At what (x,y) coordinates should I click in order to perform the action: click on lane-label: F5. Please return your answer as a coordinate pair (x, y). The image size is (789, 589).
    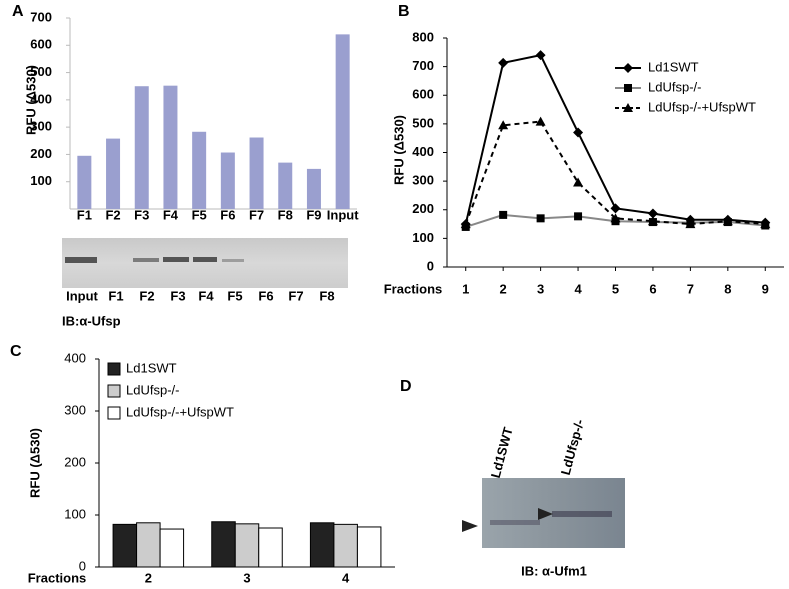
    Looking at the image, I should click on (234, 295).